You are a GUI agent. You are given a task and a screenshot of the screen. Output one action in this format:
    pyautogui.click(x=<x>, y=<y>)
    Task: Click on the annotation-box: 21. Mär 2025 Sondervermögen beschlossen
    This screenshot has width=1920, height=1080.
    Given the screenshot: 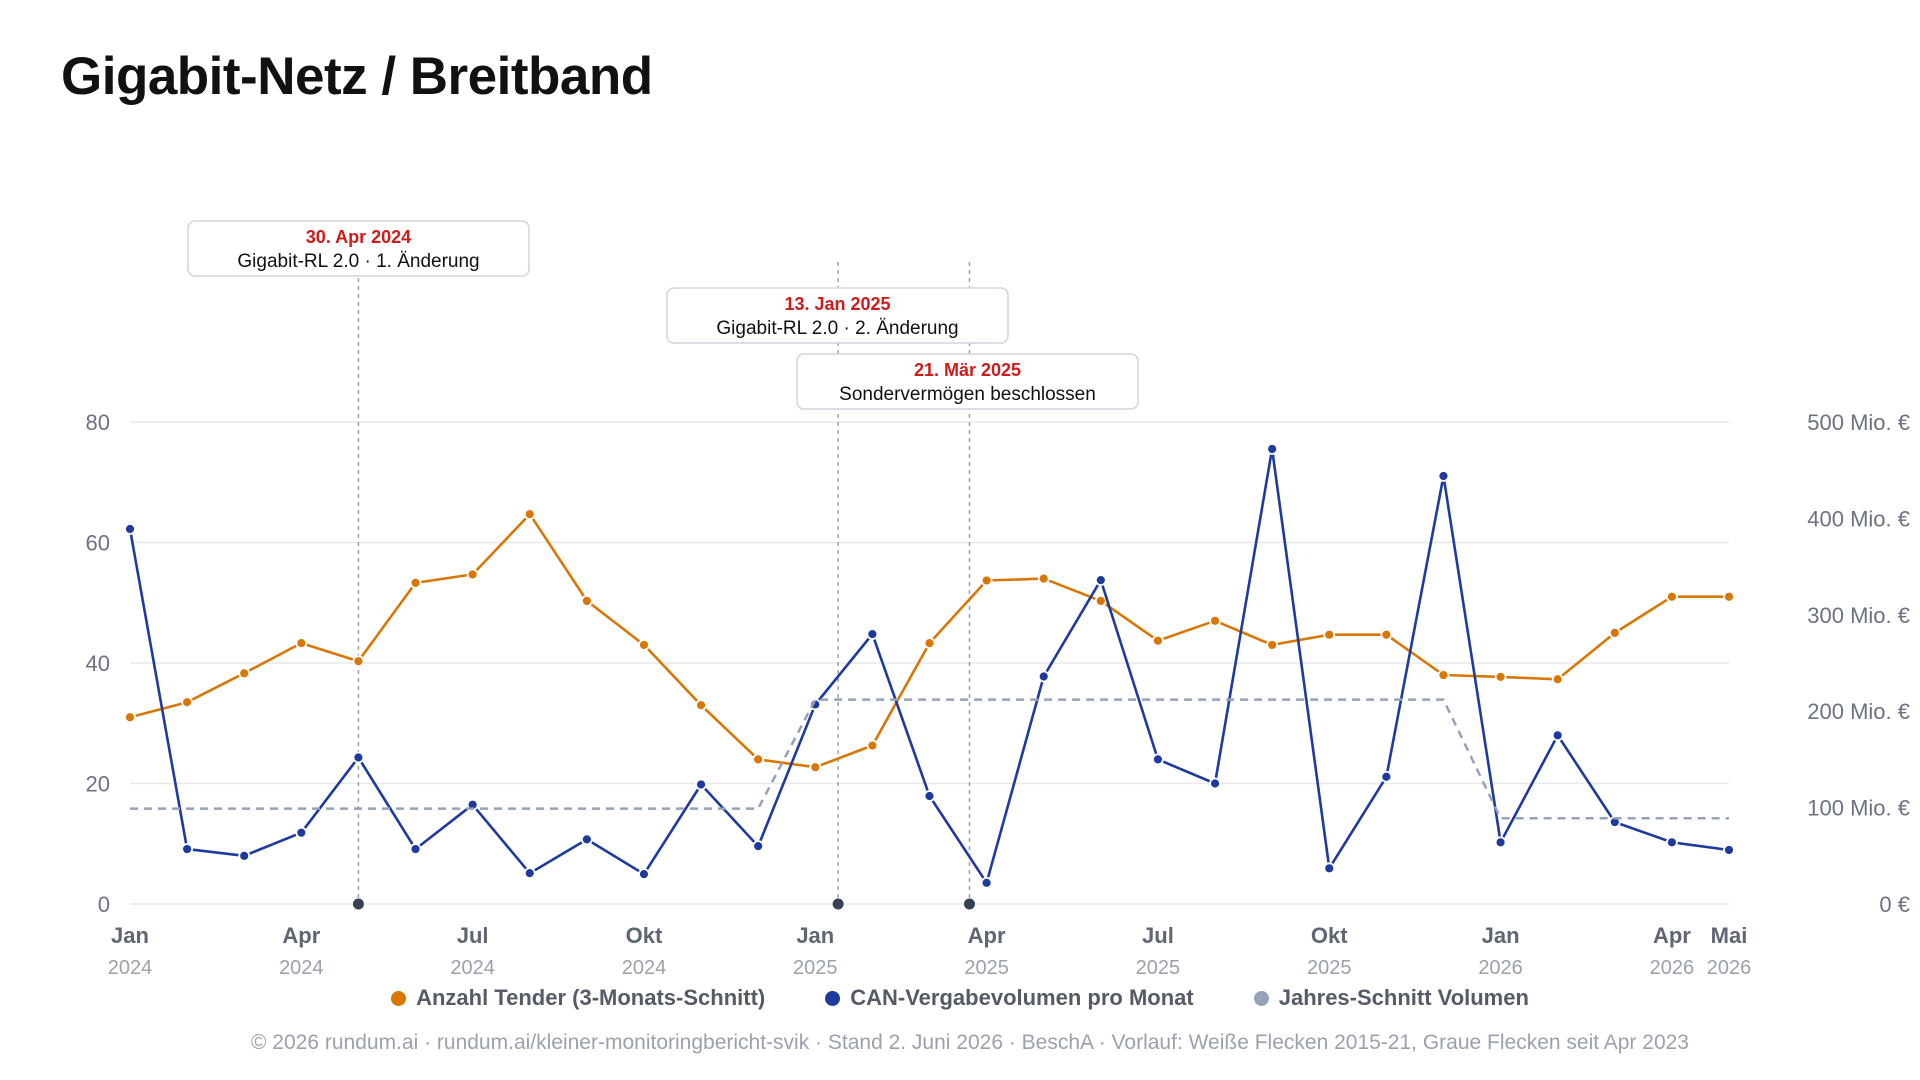 What is the action you would take?
    pyautogui.click(x=967, y=381)
    